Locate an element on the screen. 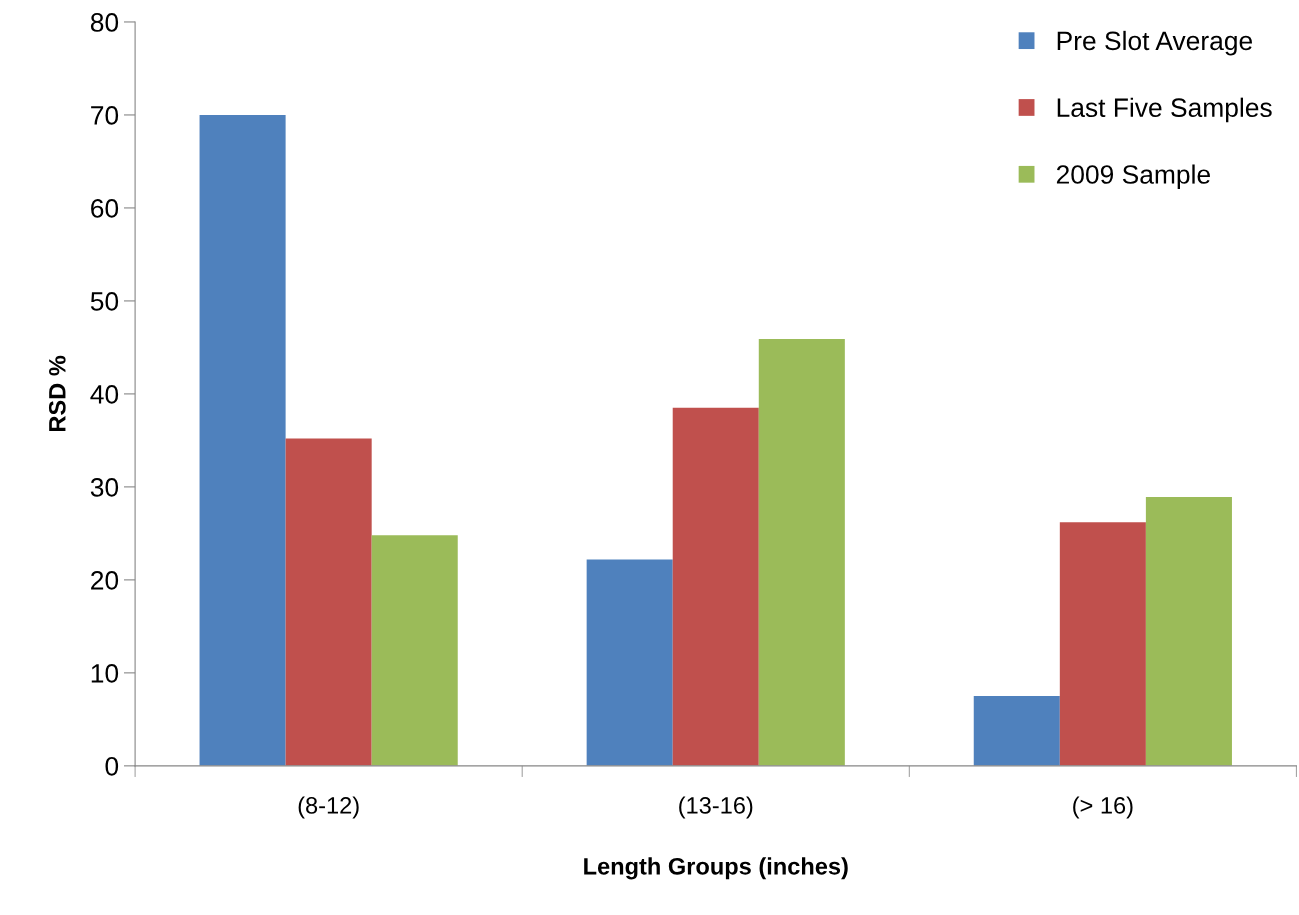  x-tick-label: (13-16) is located at coordinates (716, 807).